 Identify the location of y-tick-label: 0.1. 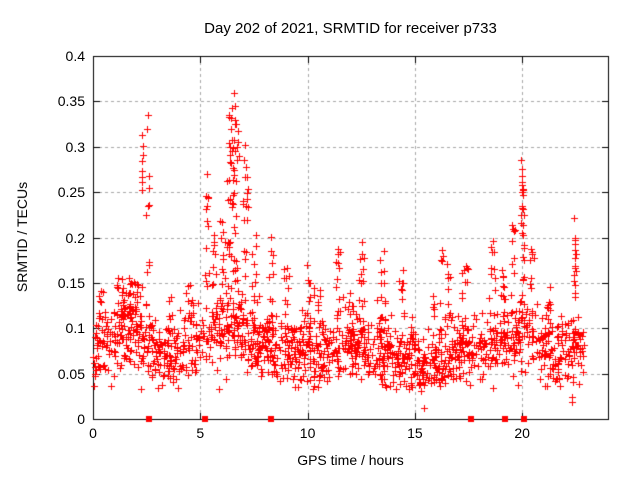
(75, 328).